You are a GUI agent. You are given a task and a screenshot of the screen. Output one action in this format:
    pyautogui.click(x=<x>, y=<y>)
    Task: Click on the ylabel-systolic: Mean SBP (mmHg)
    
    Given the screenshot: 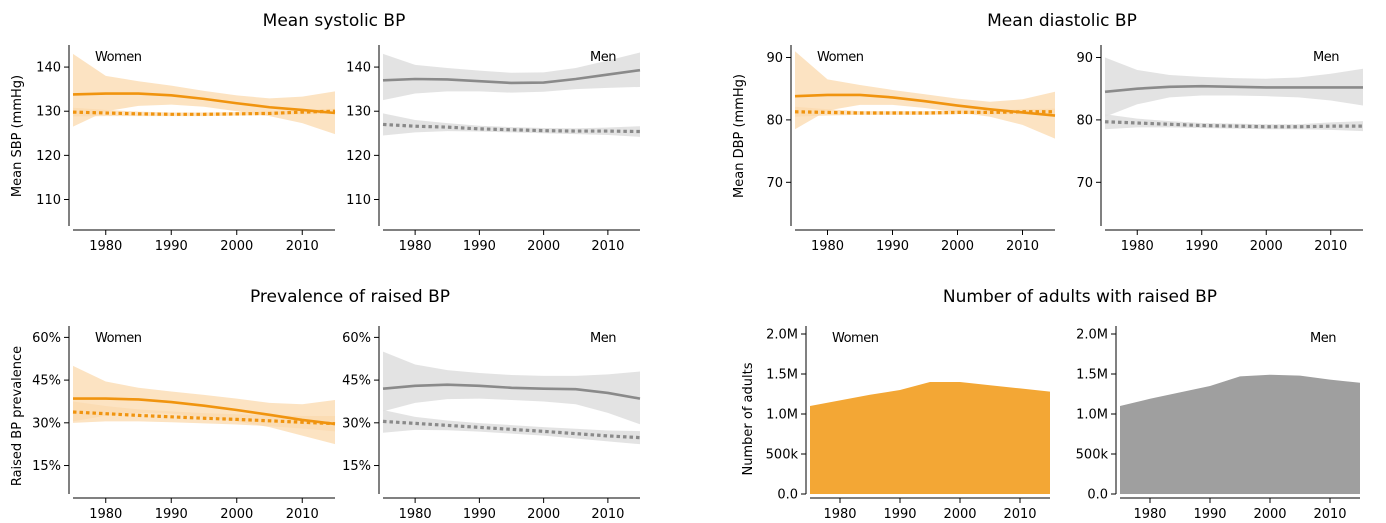 What is the action you would take?
    pyautogui.click(x=17, y=136)
    